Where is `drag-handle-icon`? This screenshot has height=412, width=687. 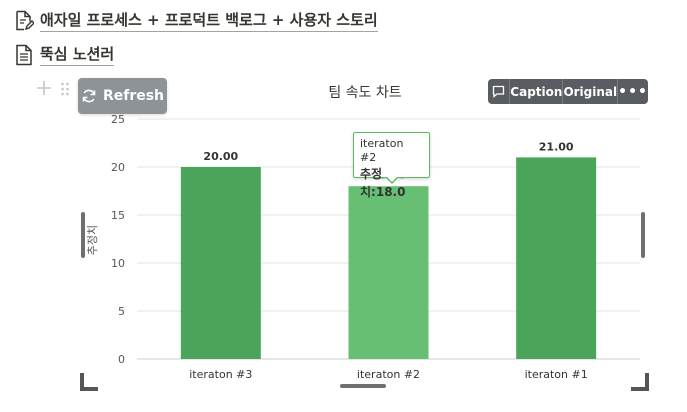 drag-handle-icon is located at coordinates (65, 89).